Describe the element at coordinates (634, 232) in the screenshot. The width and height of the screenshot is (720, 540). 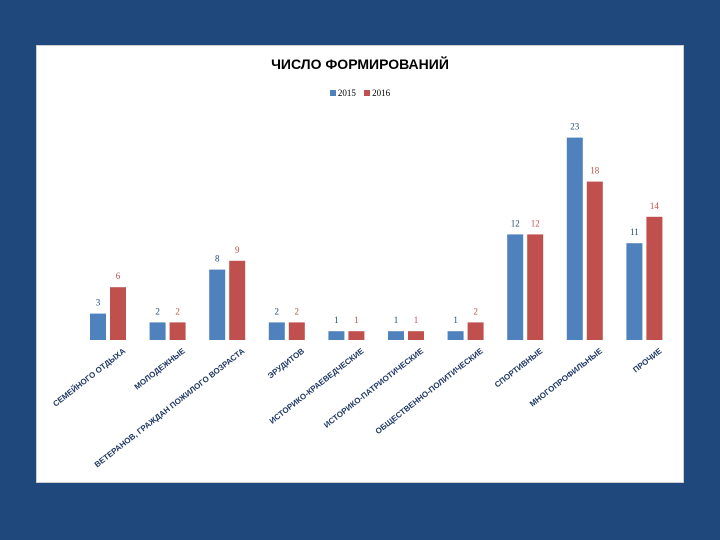
I see `data-label-2015-9: 11` at that location.